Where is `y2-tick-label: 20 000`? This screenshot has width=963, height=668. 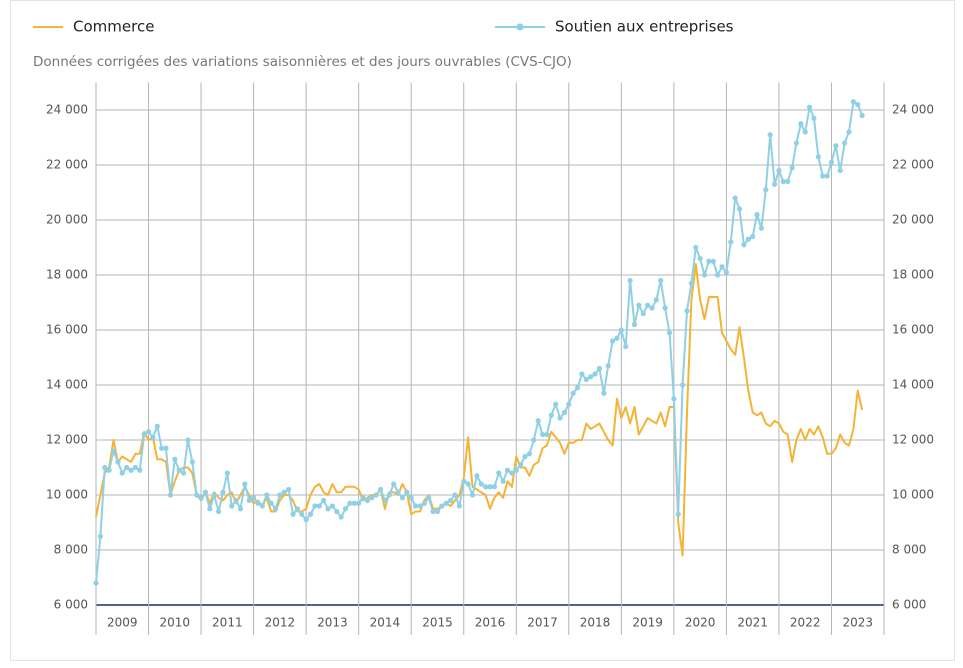 y2-tick-label: 20 000 is located at coordinates (913, 220).